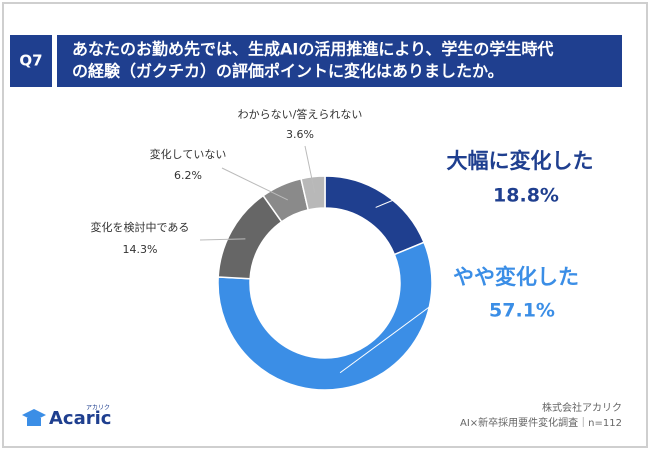 This screenshot has height=450, width=650. What do you see at coordinates (34, 422) in the screenshot?
I see `logo-icon` at bounding box center [34, 422].